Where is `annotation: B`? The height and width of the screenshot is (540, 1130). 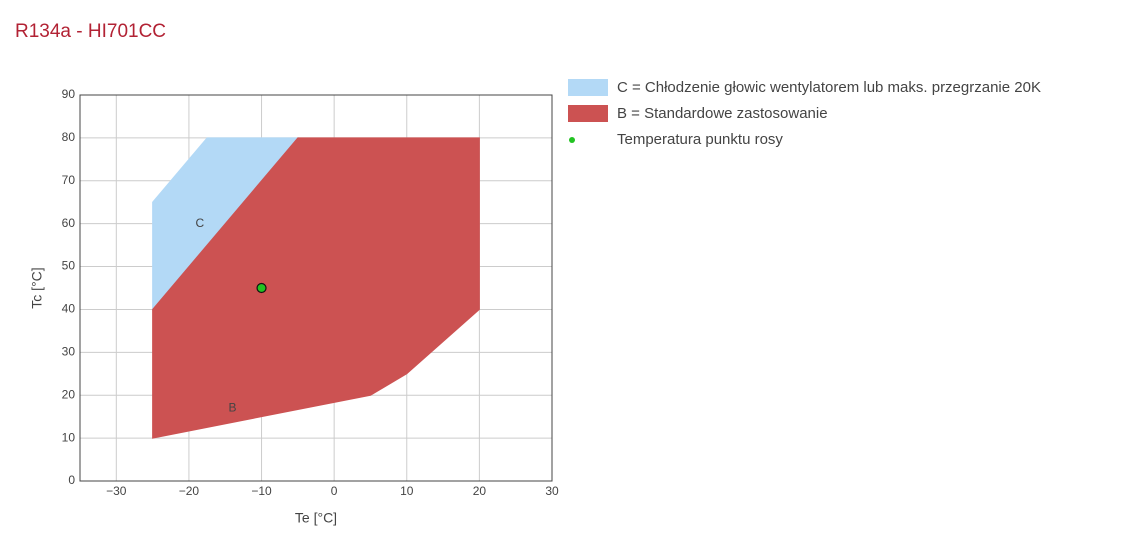
annotation: B is located at coordinates (232, 407).